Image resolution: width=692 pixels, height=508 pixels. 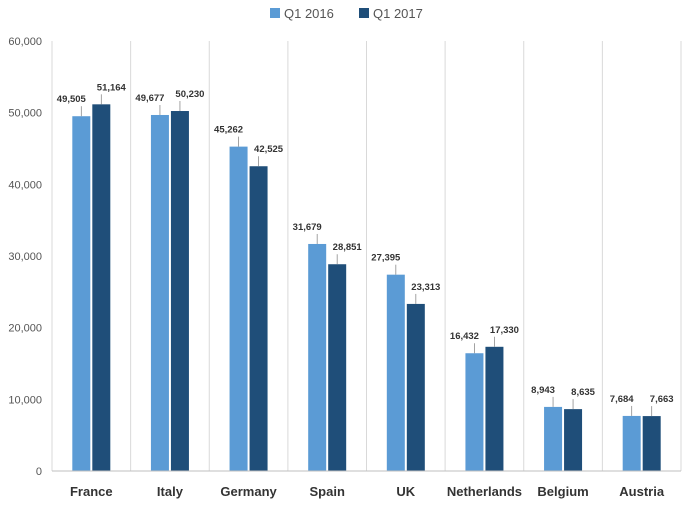 What do you see at coordinates (307, 227) in the screenshot?
I see `data-label: 31,679` at bounding box center [307, 227].